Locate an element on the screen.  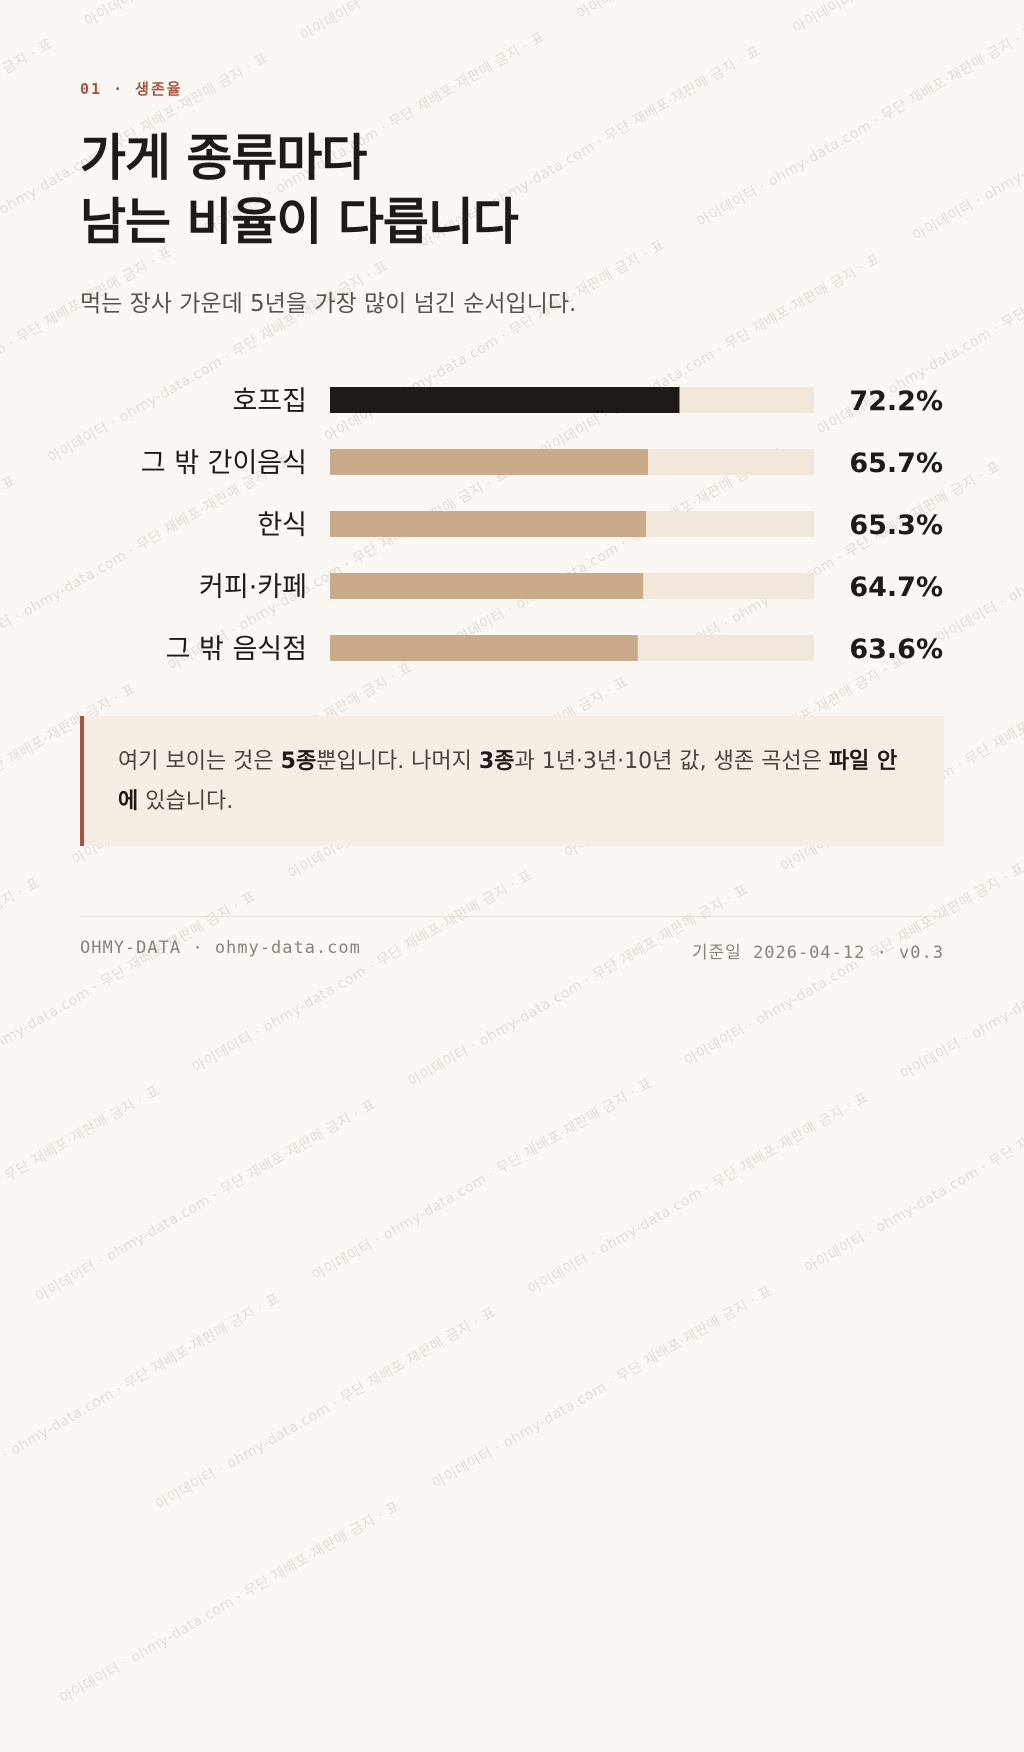
footer-brand: OHMY-DATA · ohmy-data.com is located at coordinates (220, 948).